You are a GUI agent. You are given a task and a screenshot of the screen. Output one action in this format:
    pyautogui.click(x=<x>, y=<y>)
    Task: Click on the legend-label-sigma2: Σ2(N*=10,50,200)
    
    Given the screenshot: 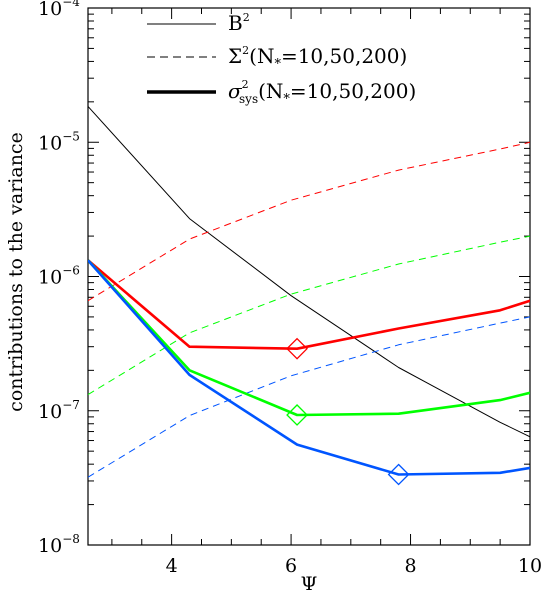 What is the action you would take?
    pyautogui.click(x=317, y=58)
    